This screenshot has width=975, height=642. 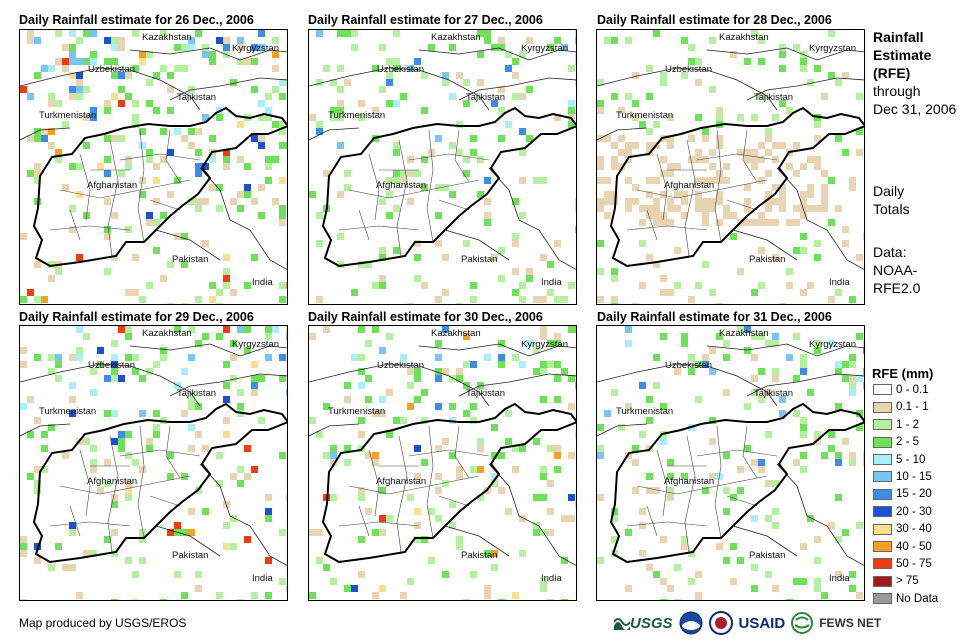 I want to click on legend-label: 0 - 0.1, so click(x=912, y=390).